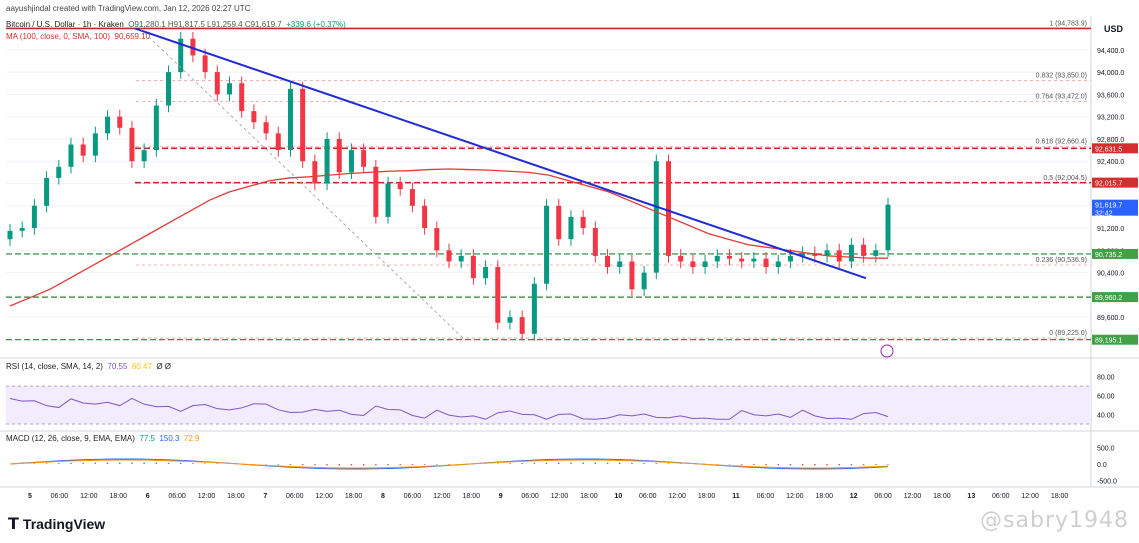 Image resolution: width=1139 pixels, height=543 pixels. Describe the element at coordinates (1107, 482) in the screenshot. I see `macd-tick-label: -500.0` at that location.